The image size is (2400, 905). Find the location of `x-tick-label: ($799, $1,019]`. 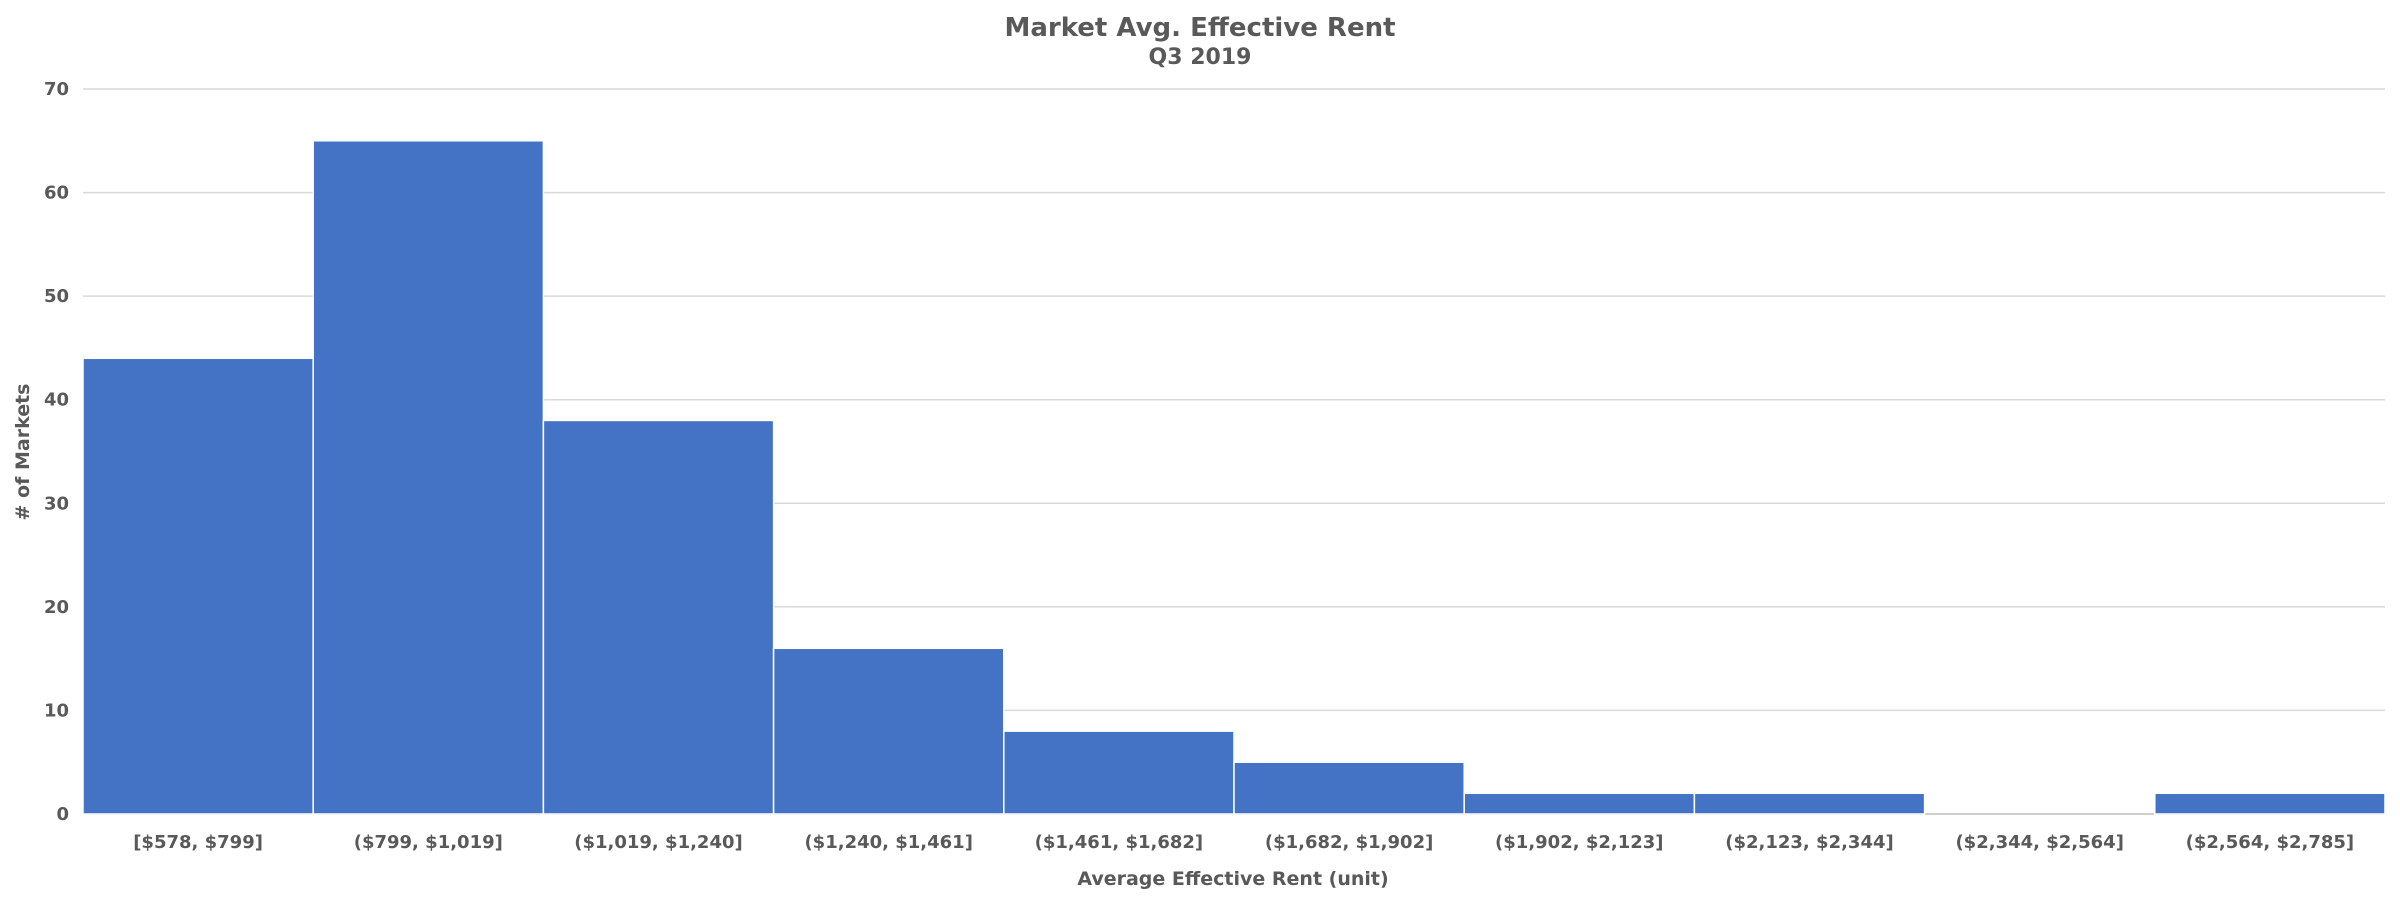

x-tick-label: ($799, $1,019] is located at coordinates (428, 842).